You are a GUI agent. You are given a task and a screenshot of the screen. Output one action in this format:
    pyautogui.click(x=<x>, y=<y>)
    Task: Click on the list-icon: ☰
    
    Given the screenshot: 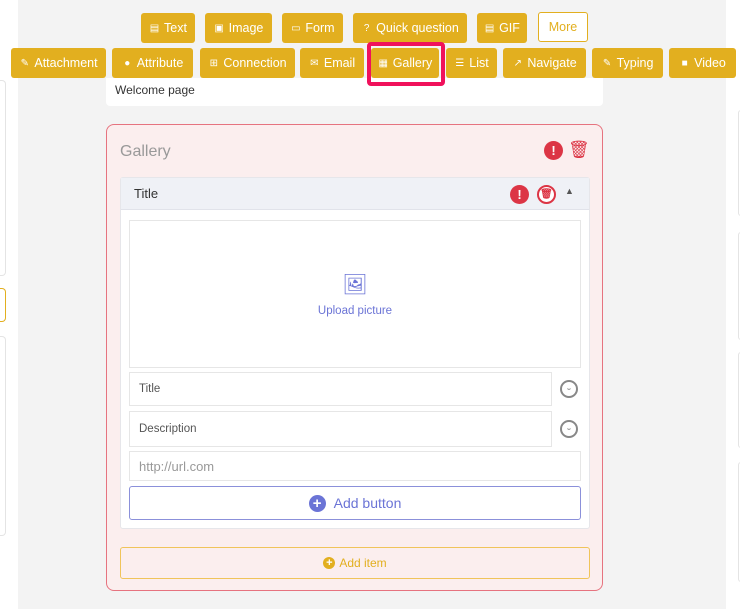 What is the action you would take?
    pyautogui.click(x=460, y=63)
    